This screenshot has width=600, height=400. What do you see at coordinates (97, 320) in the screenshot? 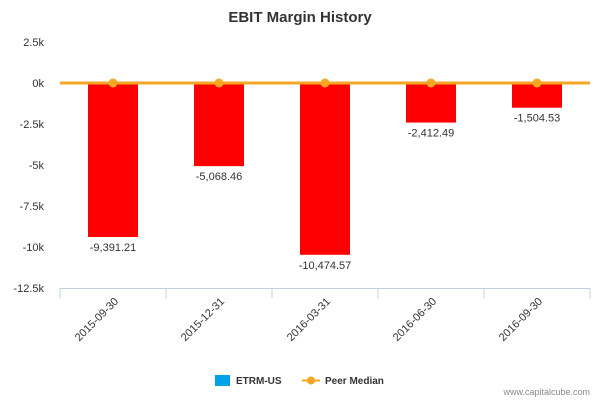
I see `x-tick-label: 2015-09-30` at bounding box center [97, 320].